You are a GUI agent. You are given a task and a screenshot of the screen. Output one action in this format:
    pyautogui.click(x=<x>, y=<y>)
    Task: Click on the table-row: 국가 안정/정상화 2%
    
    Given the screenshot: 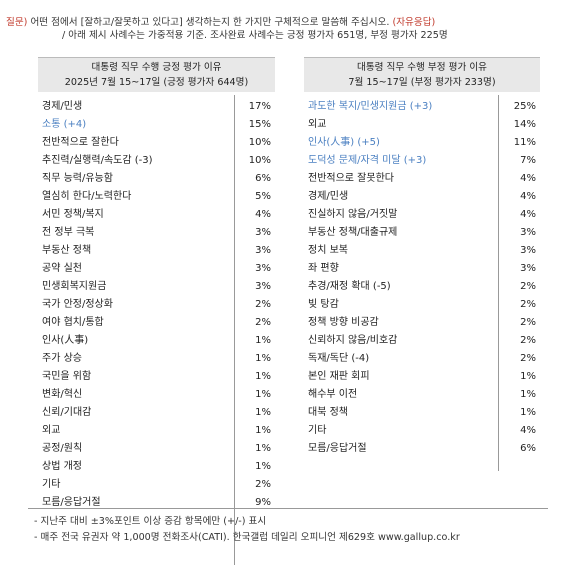 What is the action you would take?
    pyautogui.click(x=156, y=305)
    